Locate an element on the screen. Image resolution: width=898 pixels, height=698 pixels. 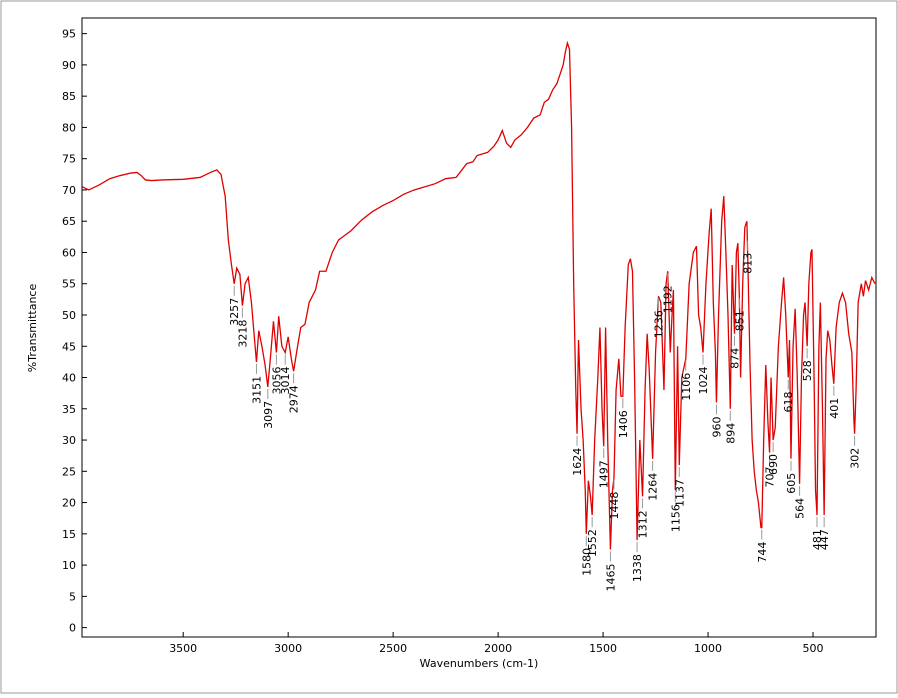
y-tick-label: 45 is located at coordinates (69, 346).